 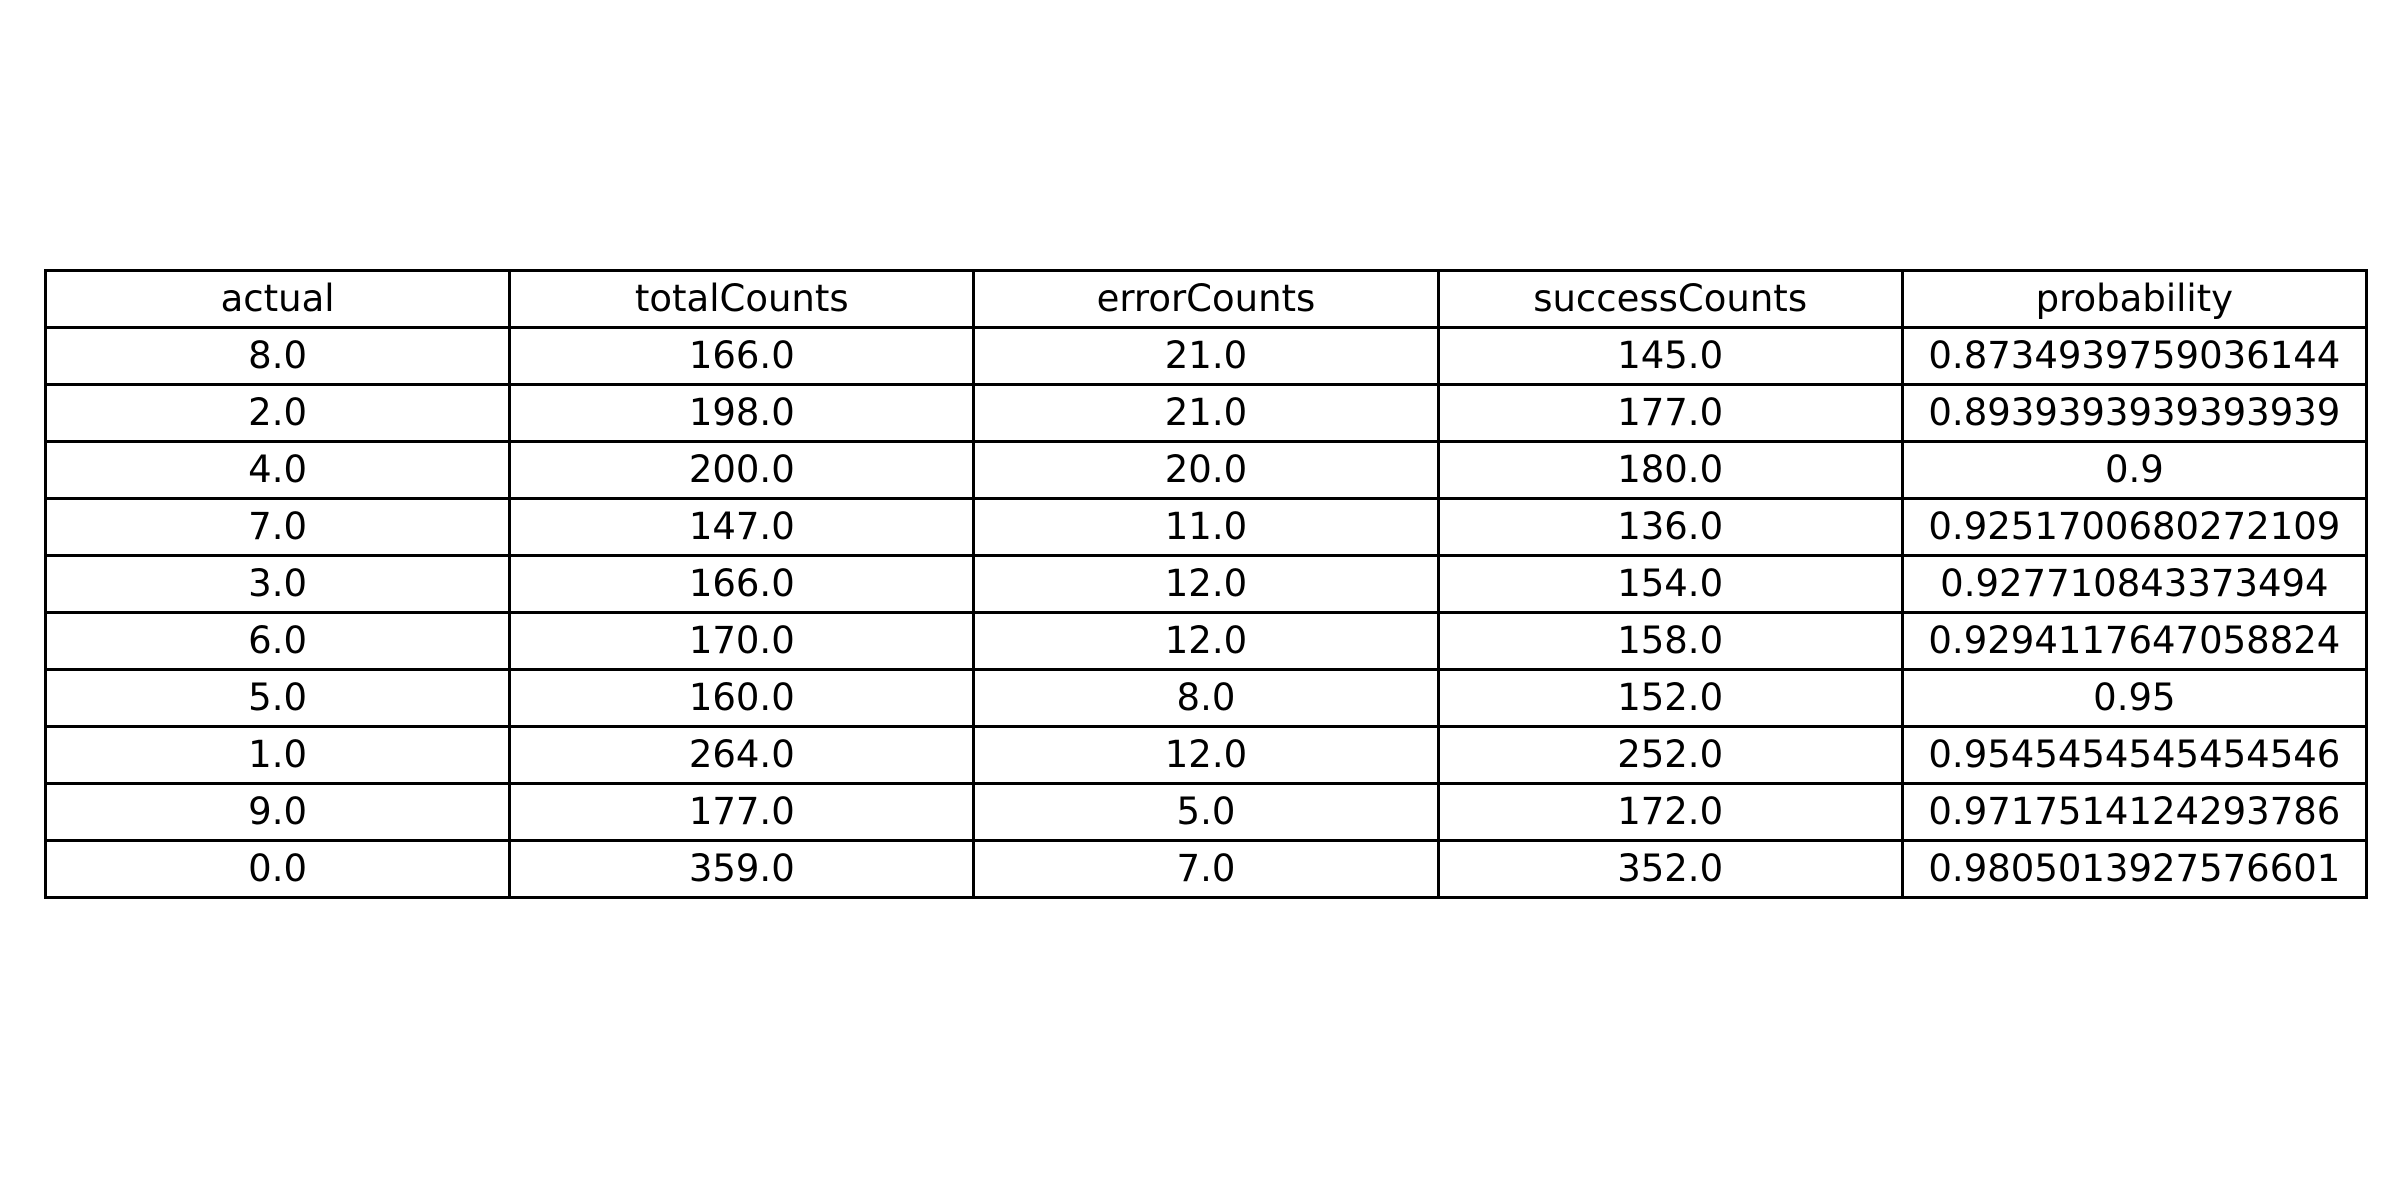 I want to click on cell-probability: 0.927710843373494, so click(x=2134, y=584).